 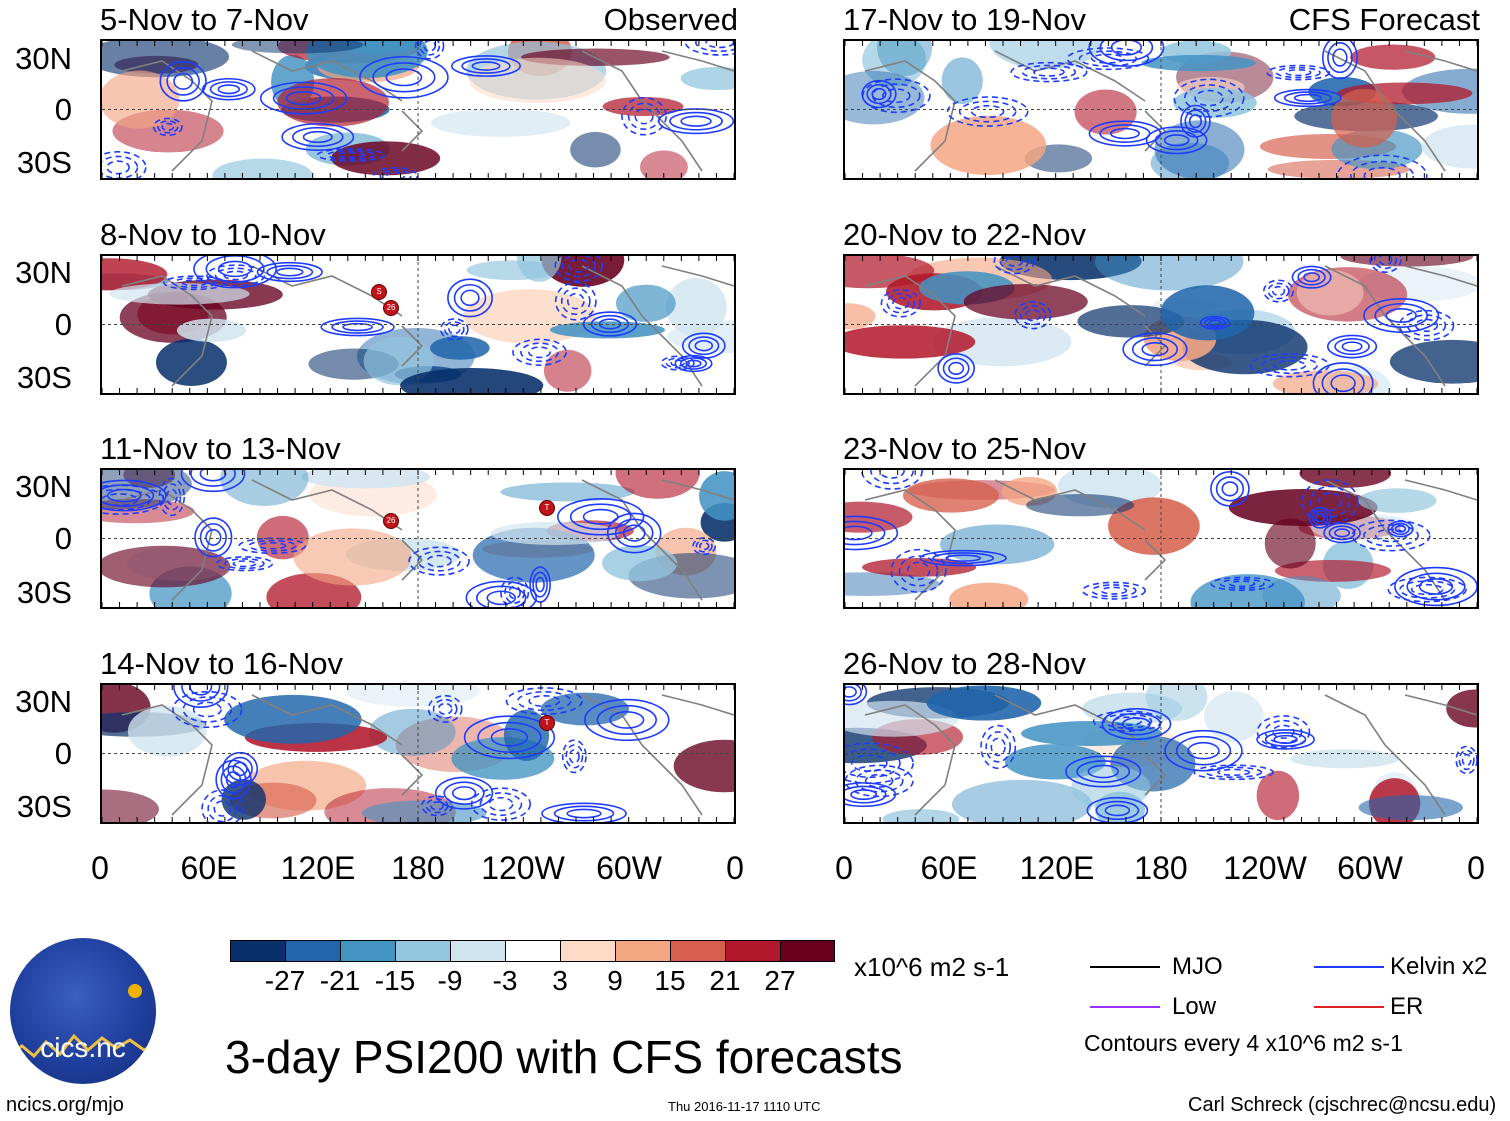 I want to click on lon-label: 180, so click(x=418, y=868).